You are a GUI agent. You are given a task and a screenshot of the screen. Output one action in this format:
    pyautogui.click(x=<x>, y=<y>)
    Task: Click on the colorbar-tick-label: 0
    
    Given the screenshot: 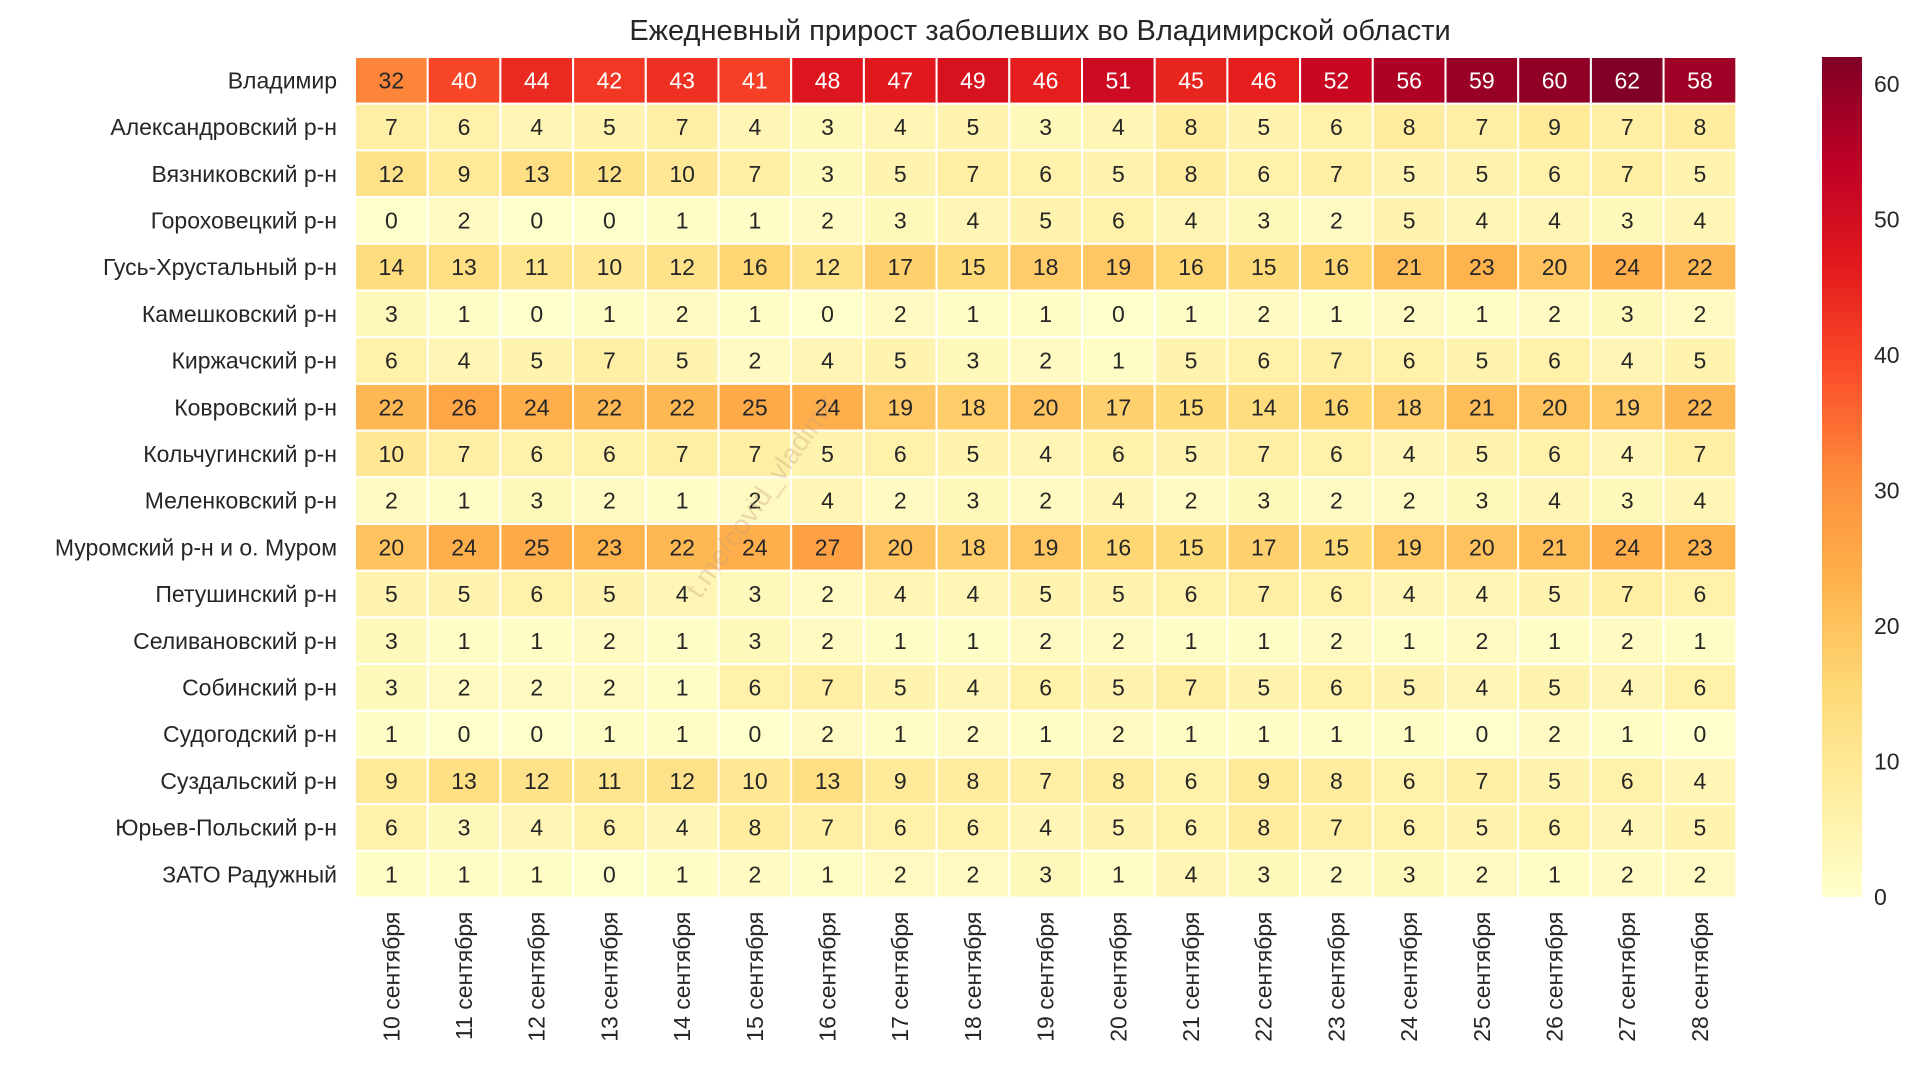 What is the action you would take?
    pyautogui.click(x=1880, y=897)
    